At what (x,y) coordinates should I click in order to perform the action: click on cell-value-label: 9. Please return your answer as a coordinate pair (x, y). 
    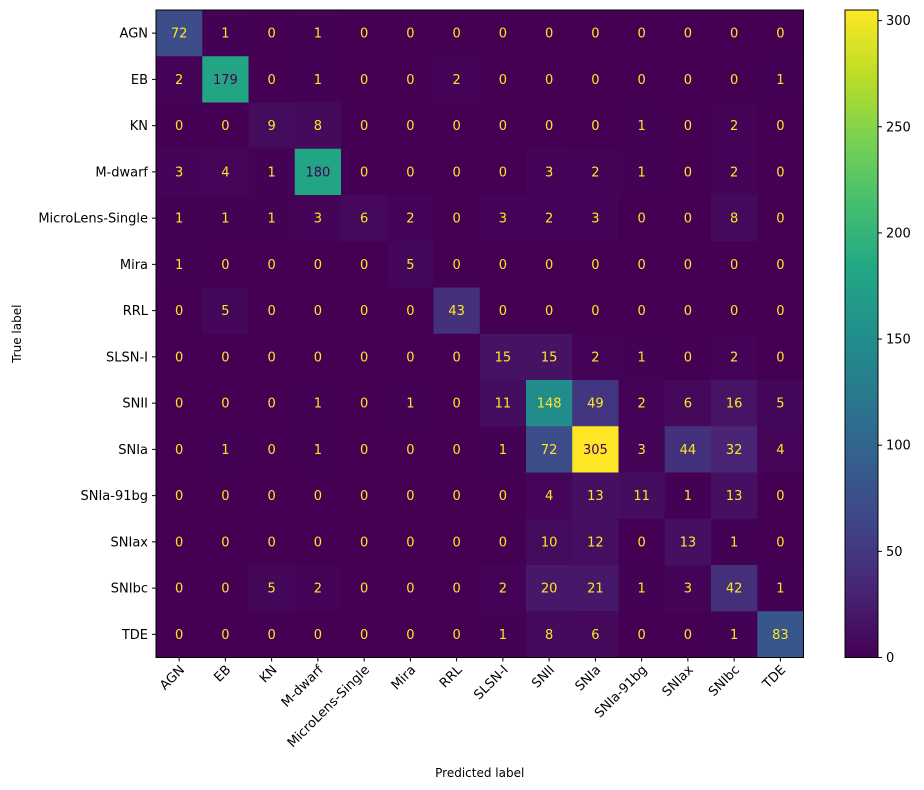
    Looking at the image, I should click on (271, 126).